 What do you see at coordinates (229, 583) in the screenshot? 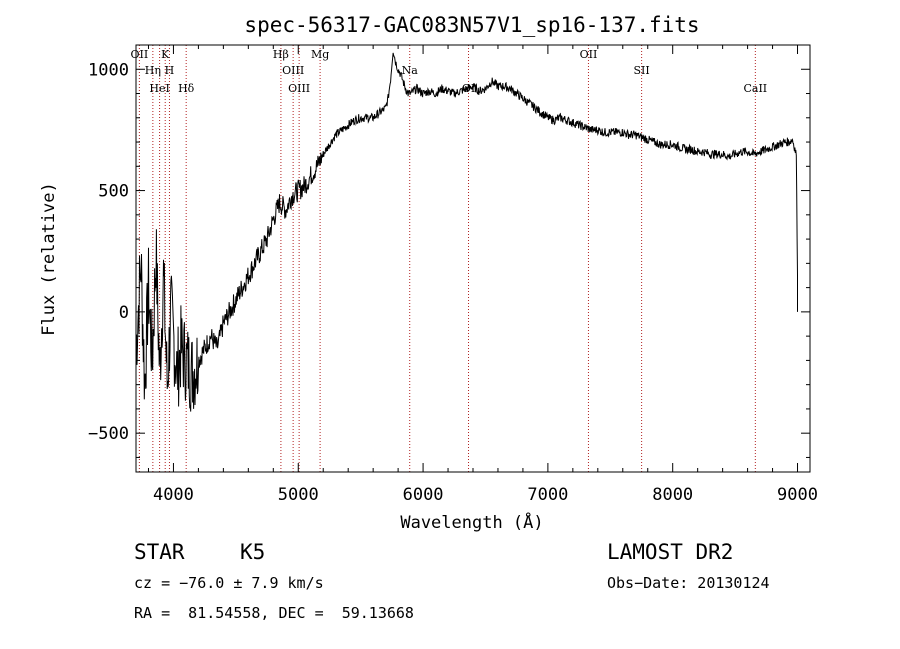
I see `redshift-cz: cz = −76.0 ± 7.9 km/s` at bounding box center [229, 583].